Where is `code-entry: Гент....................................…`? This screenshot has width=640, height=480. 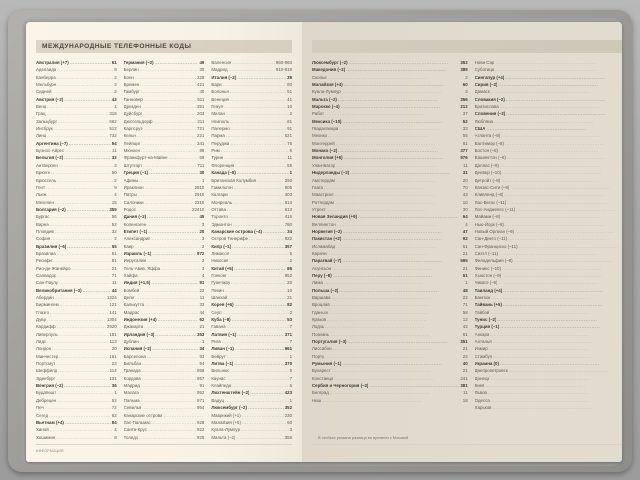
code-entry: Гент....................................… is located at coordinates (76, 187).